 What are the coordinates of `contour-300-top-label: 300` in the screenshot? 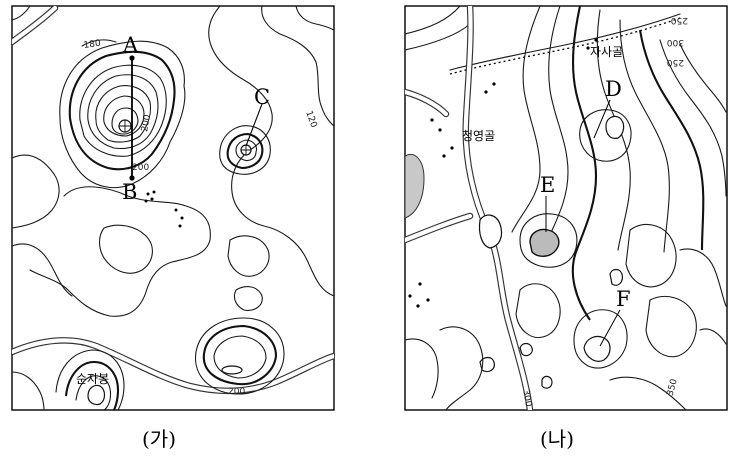 It's located at (675, 42).